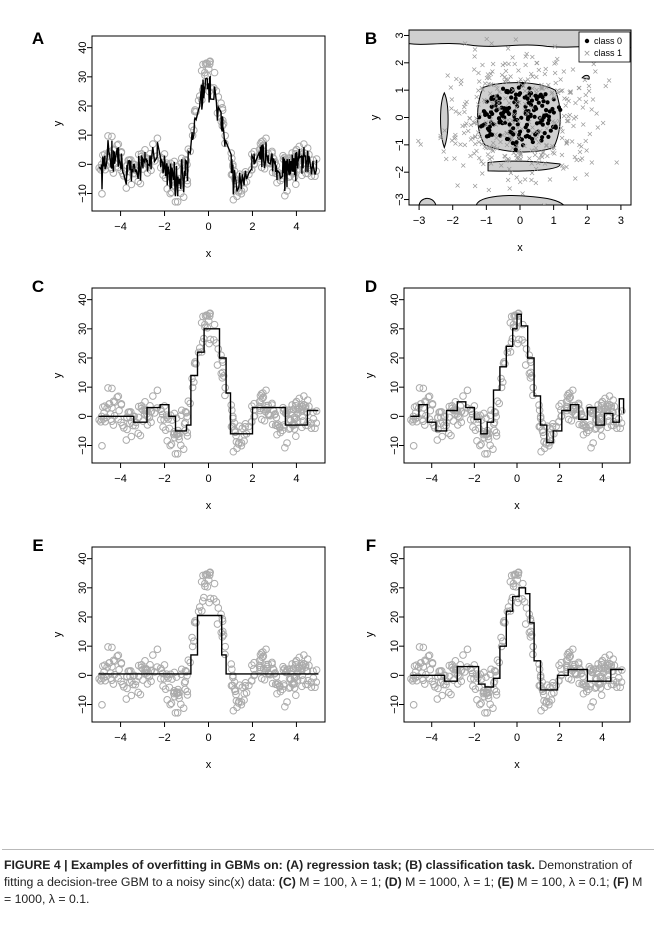 The height and width of the screenshot is (938, 657). I want to click on y-tick-label-e: 0, so click(83, 675).